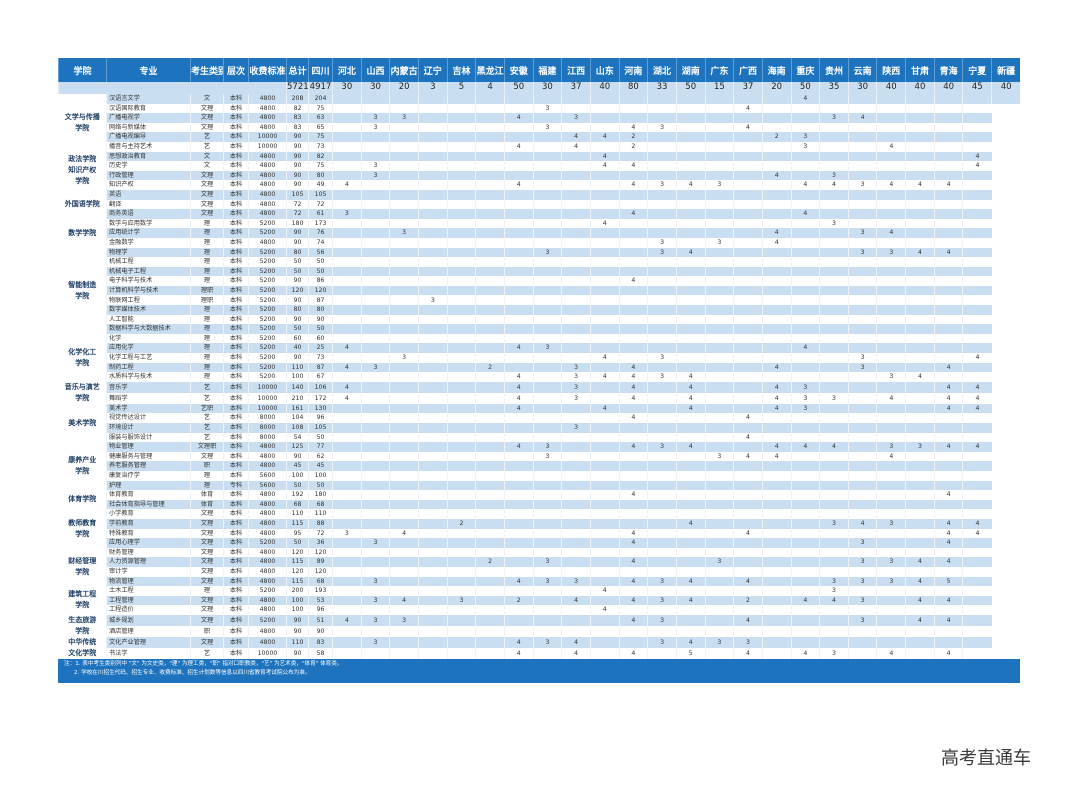  Describe the element at coordinates (297, 428) in the screenshot. I see `table-cell: 108` at that location.